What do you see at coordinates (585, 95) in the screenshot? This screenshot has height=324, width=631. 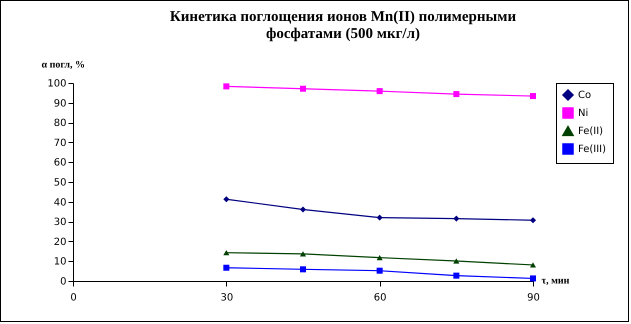 I see `legend-label: Co` at bounding box center [585, 95].